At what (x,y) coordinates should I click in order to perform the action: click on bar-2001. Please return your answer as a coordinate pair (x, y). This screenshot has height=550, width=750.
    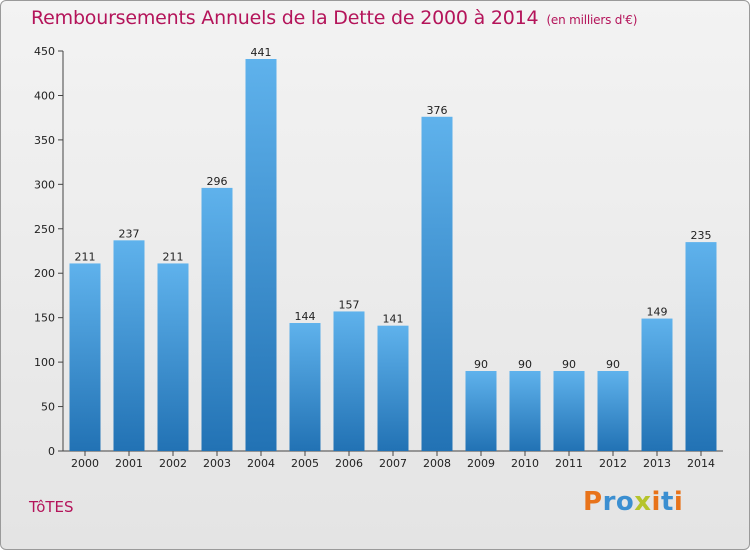
    Looking at the image, I should click on (129, 345).